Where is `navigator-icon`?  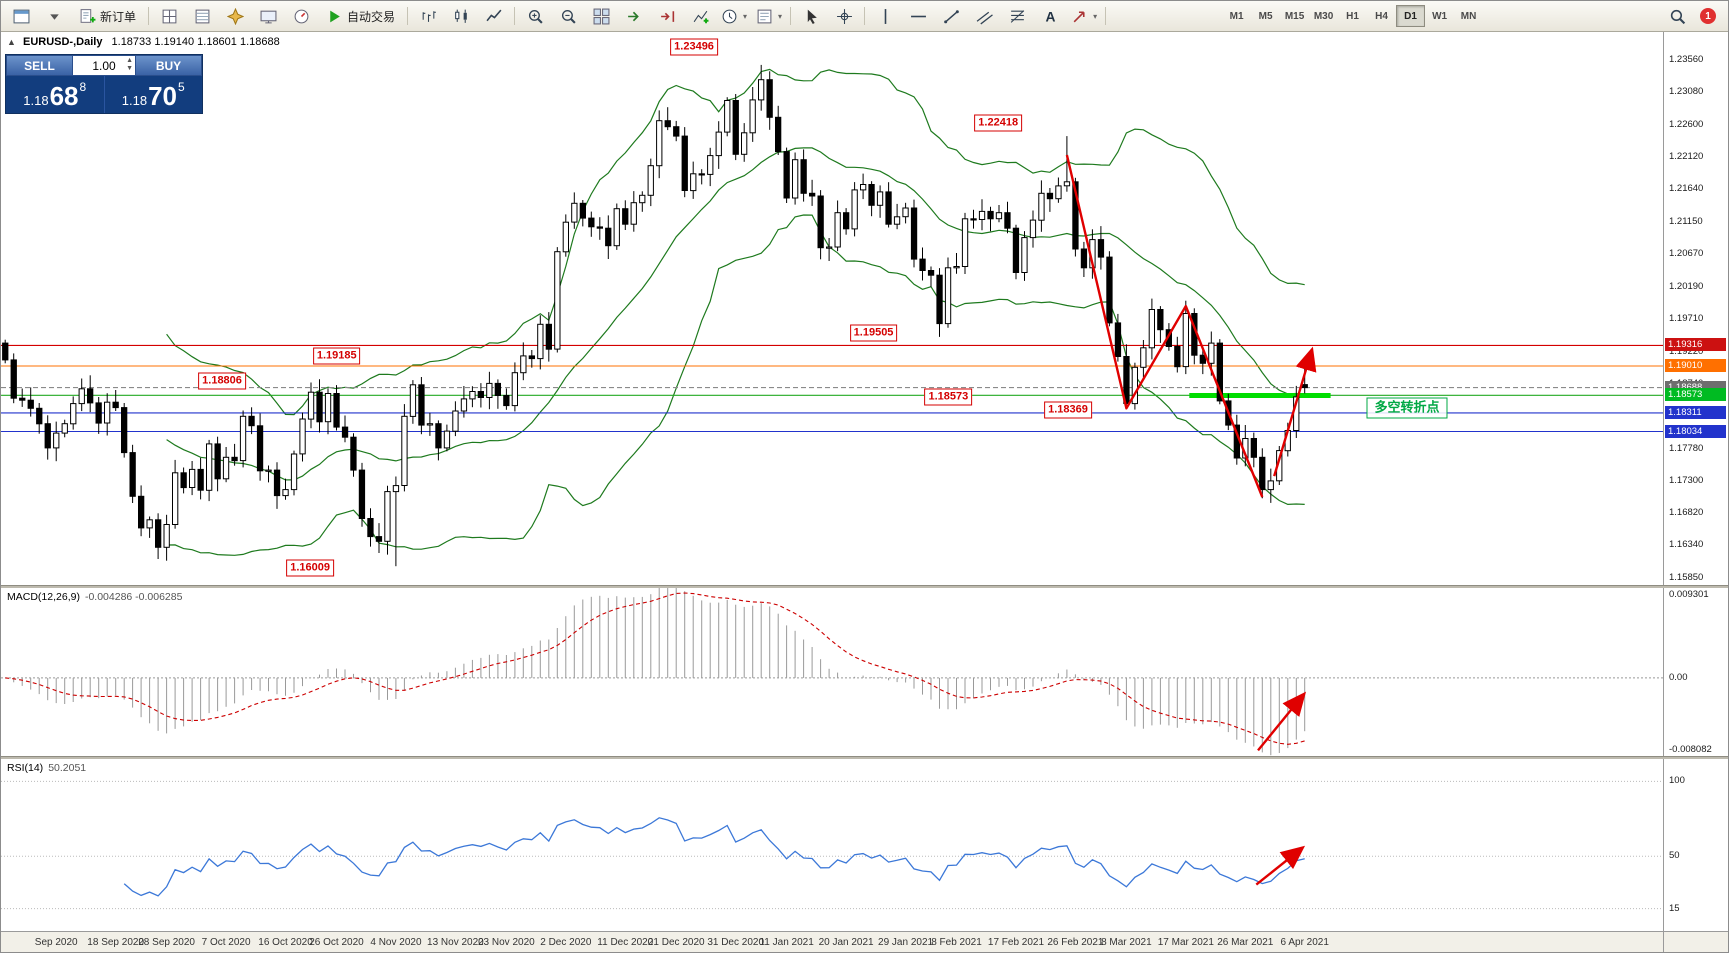
navigator-icon is located at coordinates (235, 16).